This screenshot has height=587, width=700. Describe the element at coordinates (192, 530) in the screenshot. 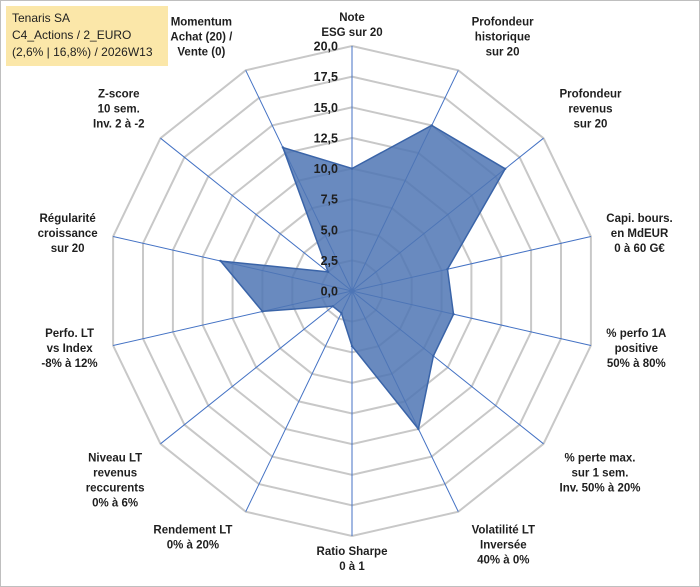

I see `axis-label-line: Rendement LT` at that location.